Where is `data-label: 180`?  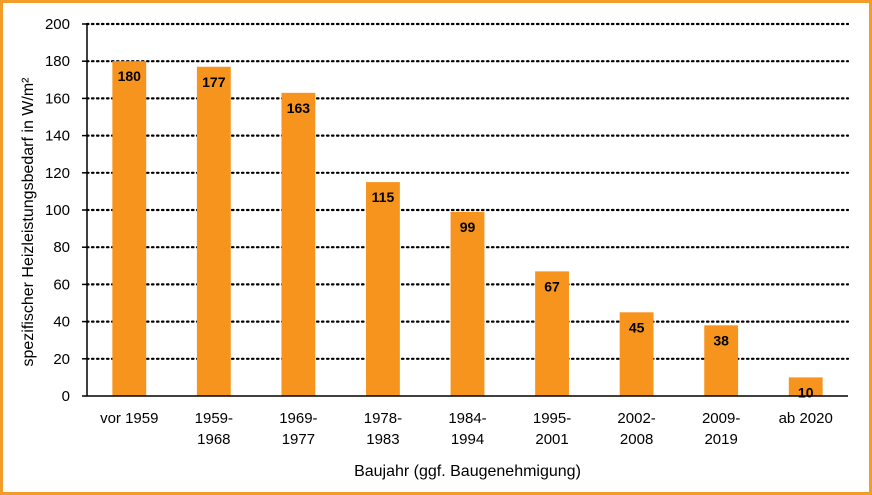 data-label: 180 is located at coordinates (130, 76).